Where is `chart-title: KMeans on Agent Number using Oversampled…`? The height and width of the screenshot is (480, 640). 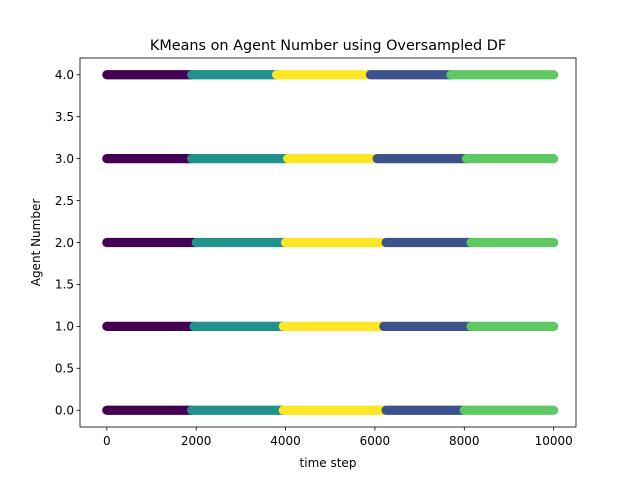 chart-title: KMeans on Agent Number using Oversampled… is located at coordinates (328, 46).